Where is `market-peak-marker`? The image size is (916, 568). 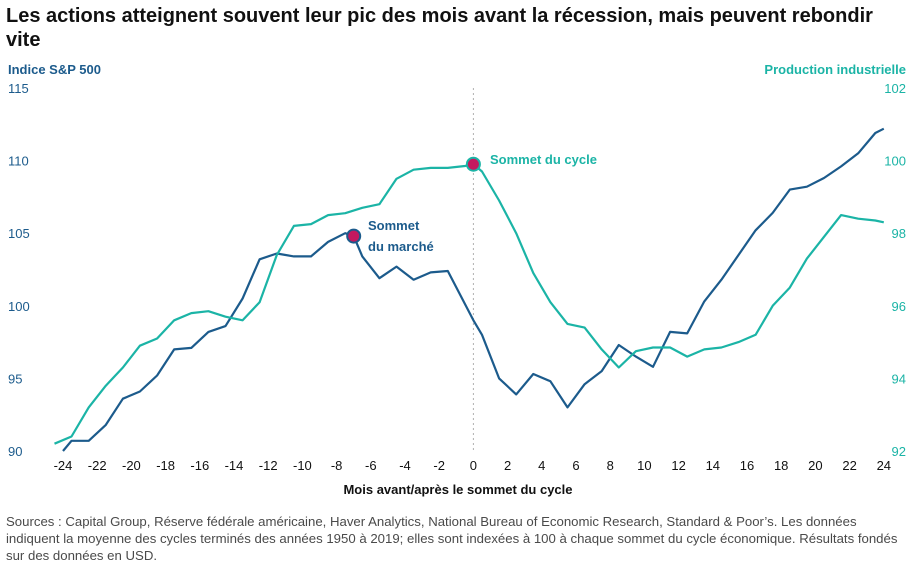 market-peak-marker is located at coordinates (354, 236).